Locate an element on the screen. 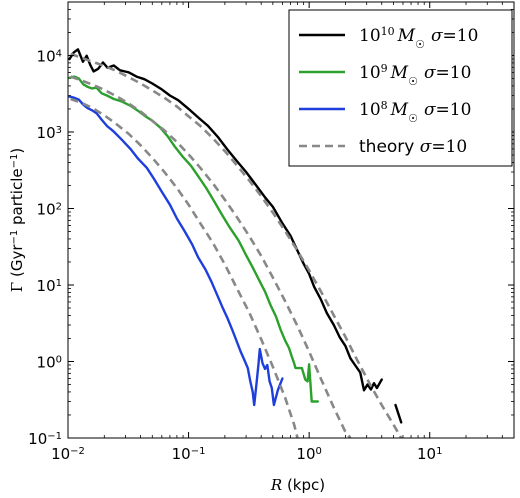  y-tick-label: 10⁻¹ is located at coordinates (45, 439).